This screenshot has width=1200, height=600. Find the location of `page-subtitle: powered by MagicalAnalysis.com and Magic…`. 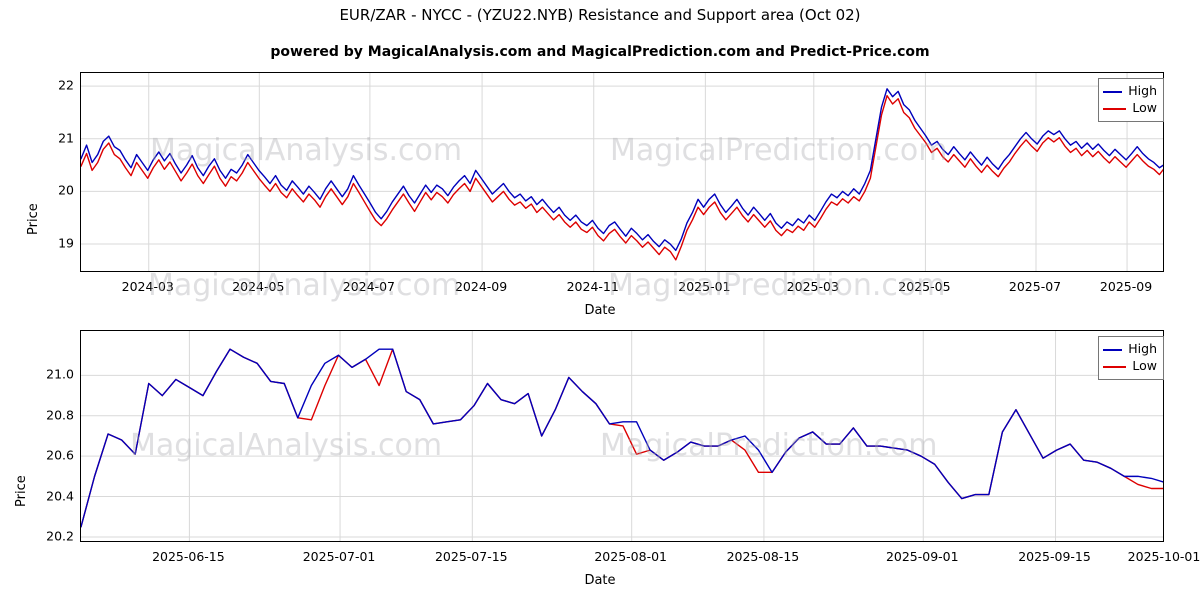

page-subtitle: powered by MagicalAnalysis.com and Magic… is located at coordinates (600, 52).